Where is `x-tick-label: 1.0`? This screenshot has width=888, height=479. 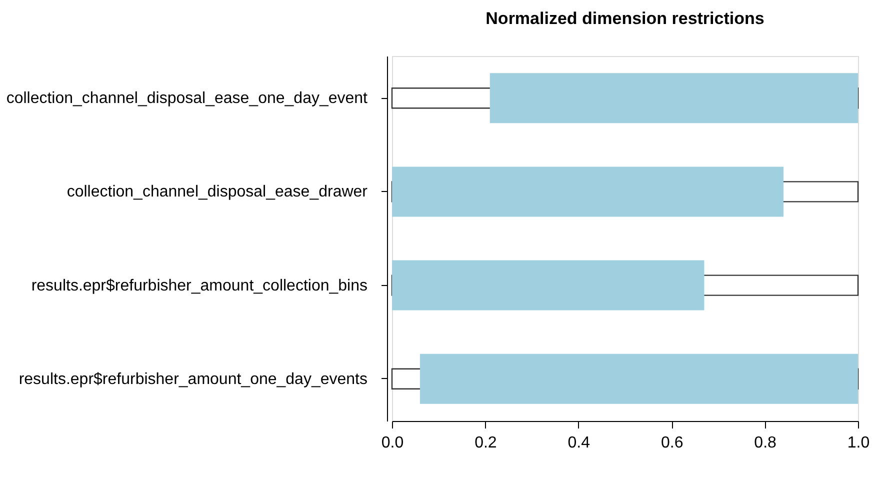 x-tick-label: 1.0 is located at coordinates (858, 443).